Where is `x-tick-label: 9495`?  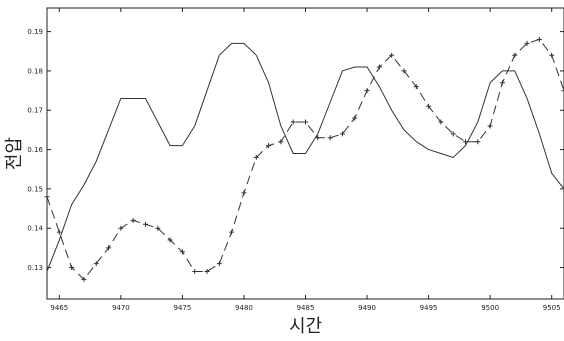 x-tick-label: 9495 is located at coordinates (429, 308).